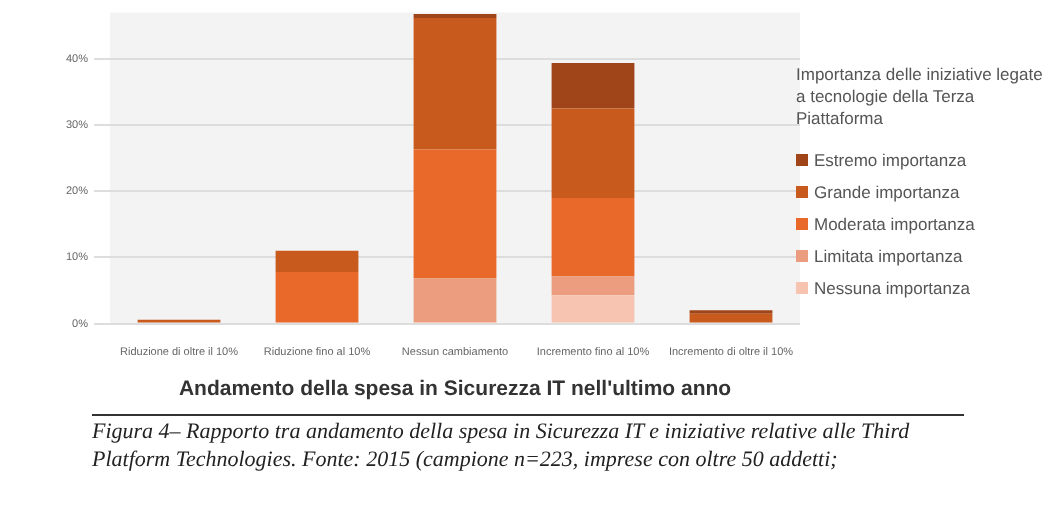 This screenshot has height=520, width=1050. What do you see at coordinates (894, 224) in the screenshot?
I see `legend-label: Moderata importanza` at bounding box center [894, 224].